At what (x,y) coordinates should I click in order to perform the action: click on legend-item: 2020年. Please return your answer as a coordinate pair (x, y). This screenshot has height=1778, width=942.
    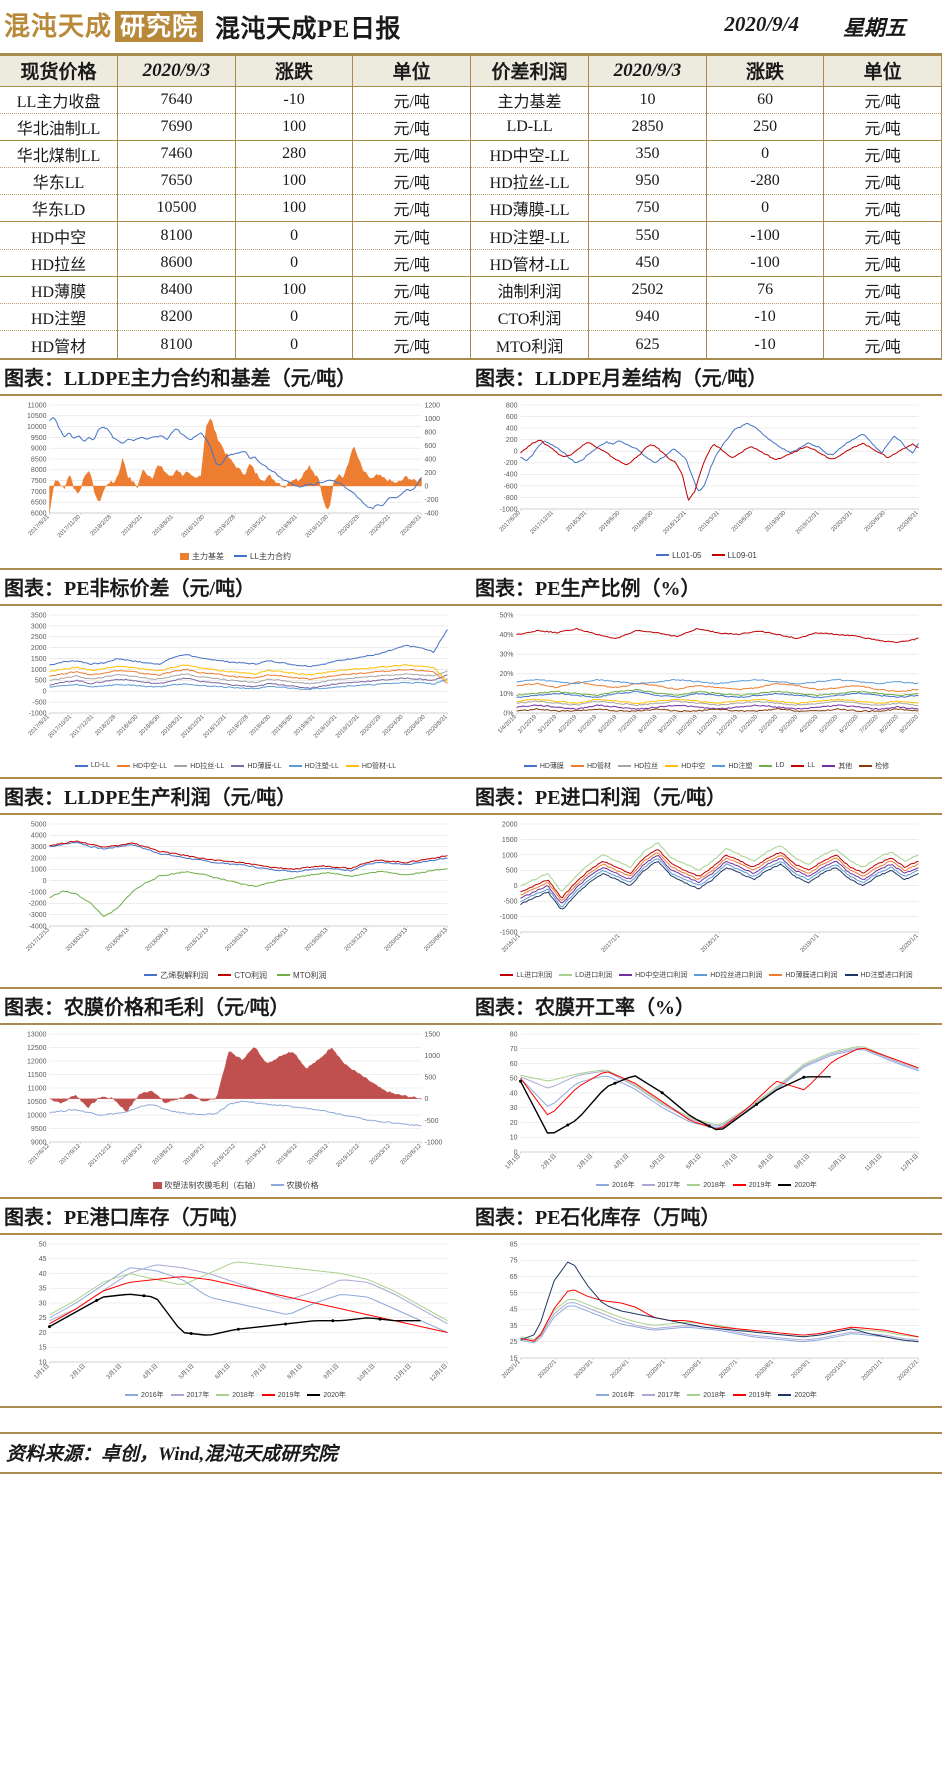
    Looking at the image, I should click on (326, 1395).